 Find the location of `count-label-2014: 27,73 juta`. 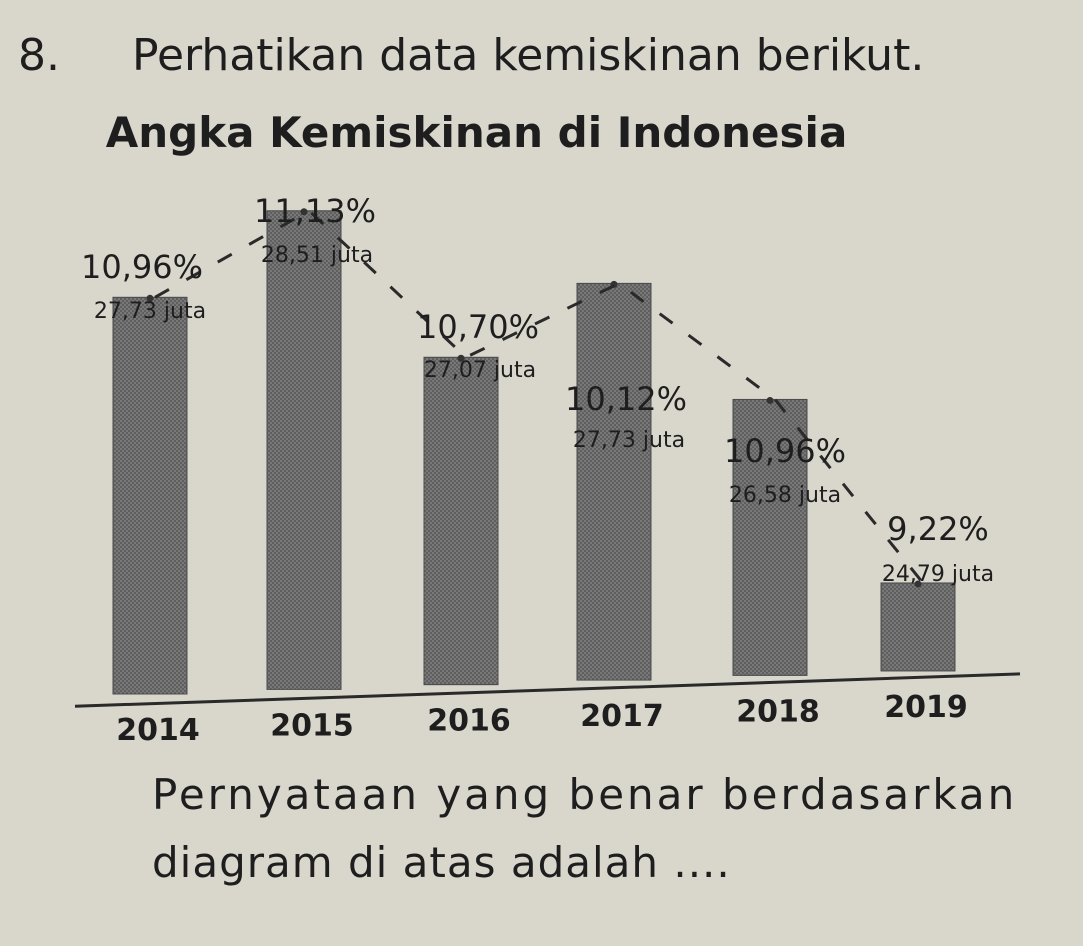

count-label-2014: 27,73 juta is located at coordinates (150, 311).